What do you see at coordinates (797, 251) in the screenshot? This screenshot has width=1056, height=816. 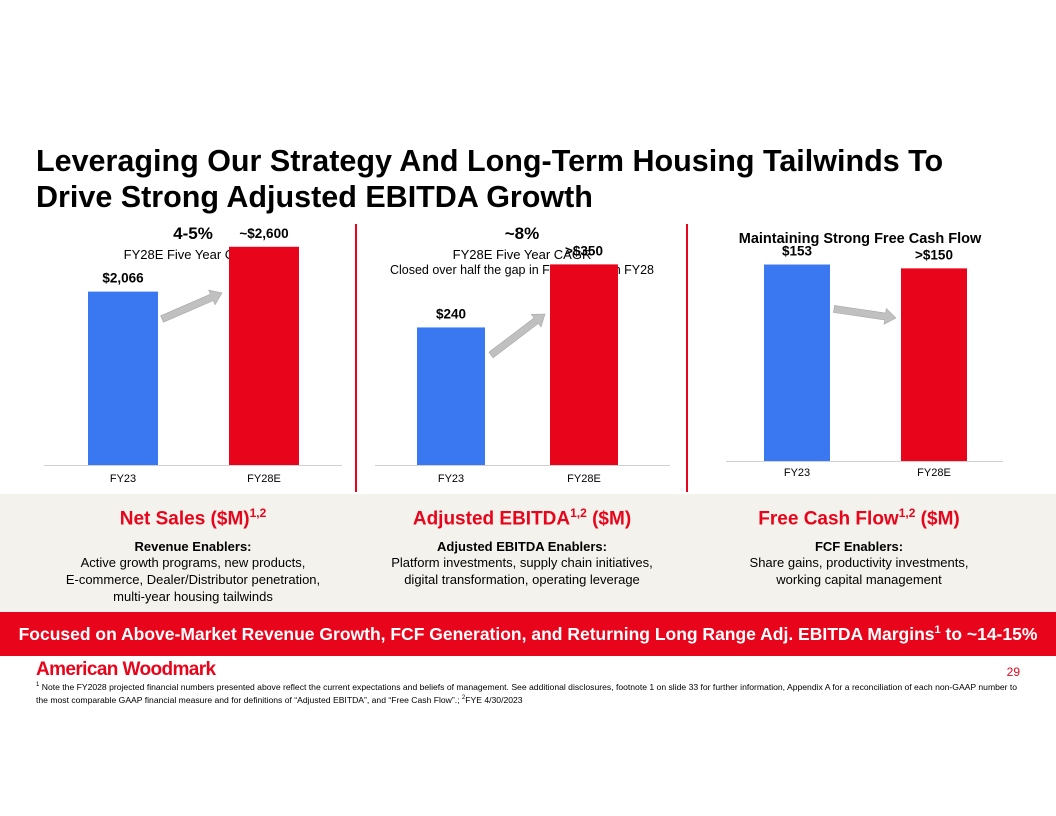 I see `data-label: $153` at bounding box center [797, 251].